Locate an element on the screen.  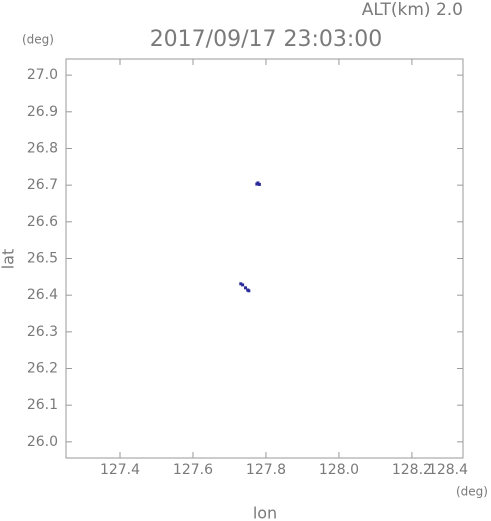
y-tick-label: 26.3 is located at coordinates (42, 332).